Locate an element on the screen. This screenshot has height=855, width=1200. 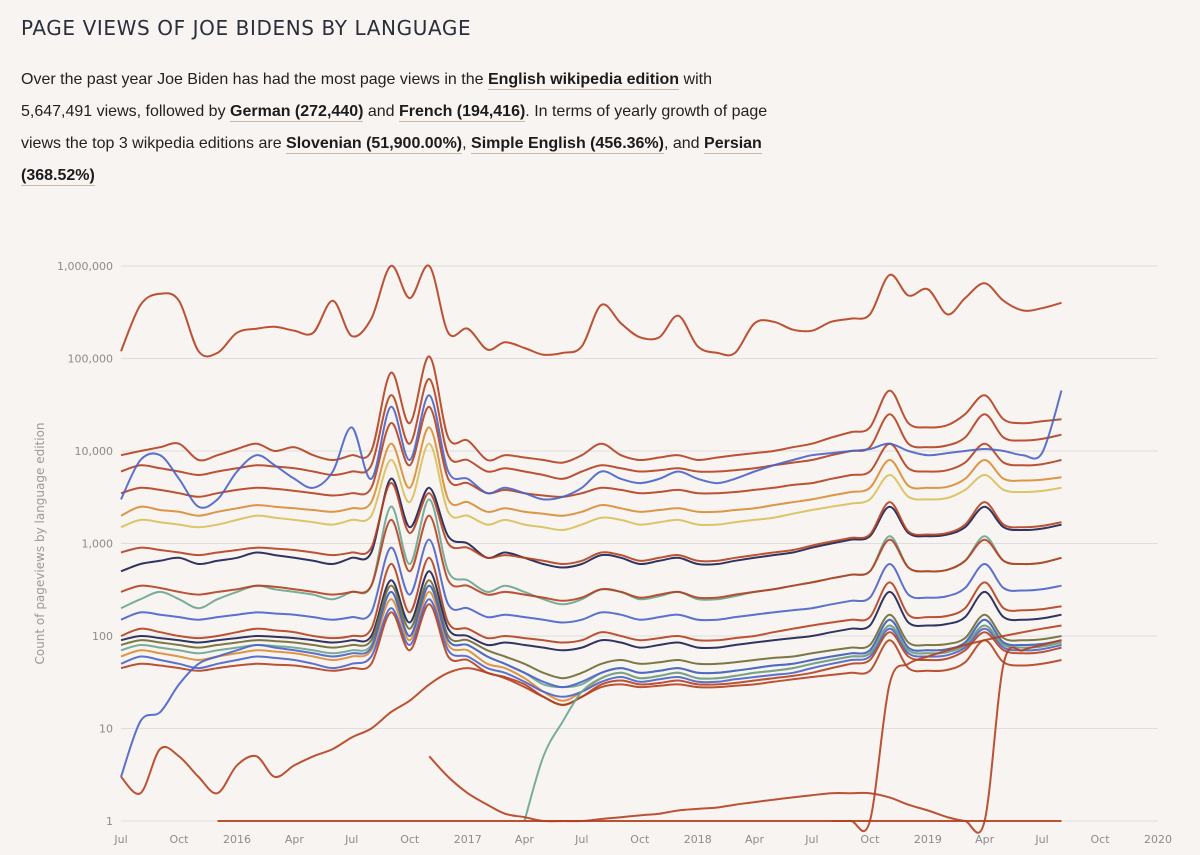
summary-text: , is located at coordinates (467, 143).